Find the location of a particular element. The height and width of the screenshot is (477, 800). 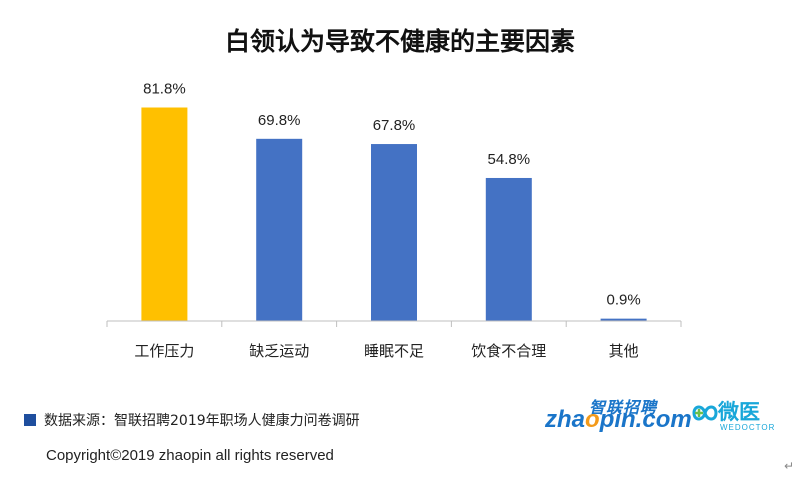

wedoctor-logo-en: WEDOCTOR is located at coordinates (748, 427).